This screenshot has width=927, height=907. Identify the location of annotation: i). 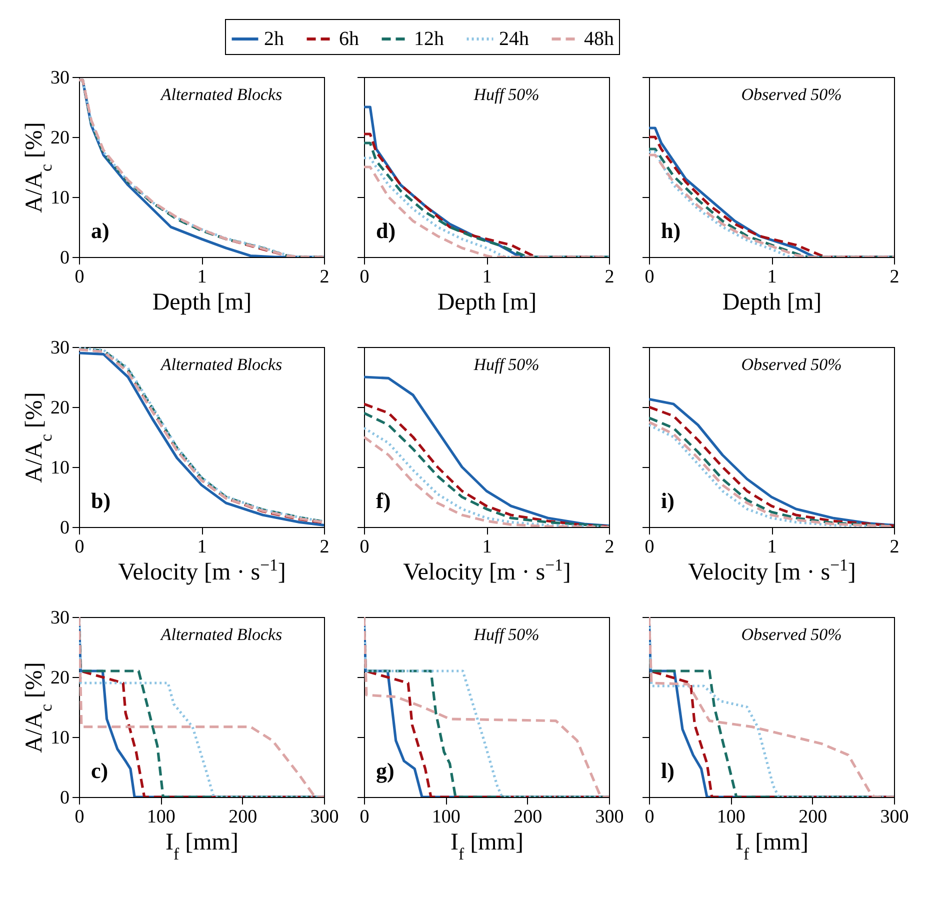
(667, 500).